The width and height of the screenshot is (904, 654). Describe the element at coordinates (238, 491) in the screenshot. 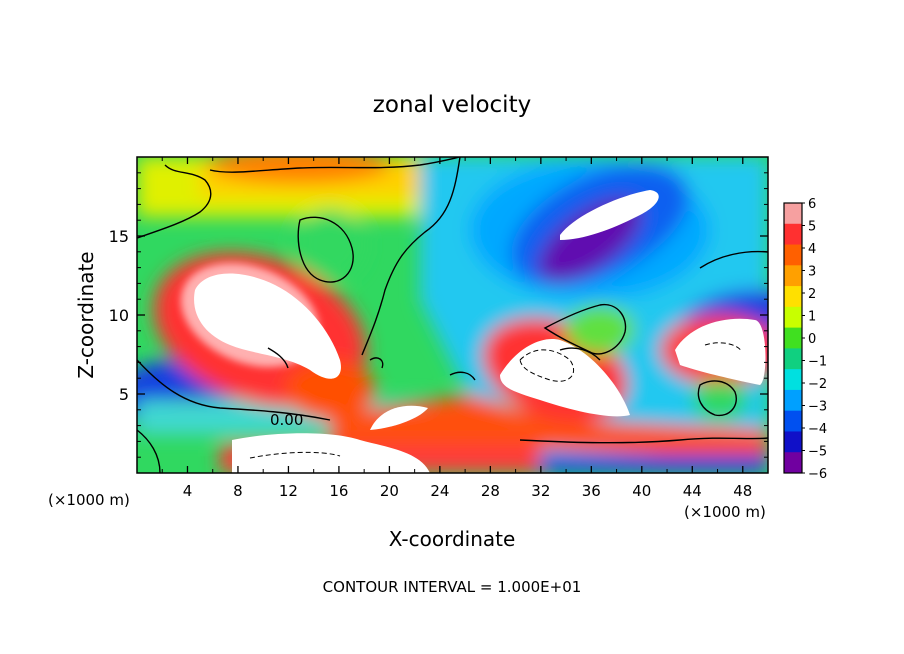

I see `x-tick-label: 8` at that location.